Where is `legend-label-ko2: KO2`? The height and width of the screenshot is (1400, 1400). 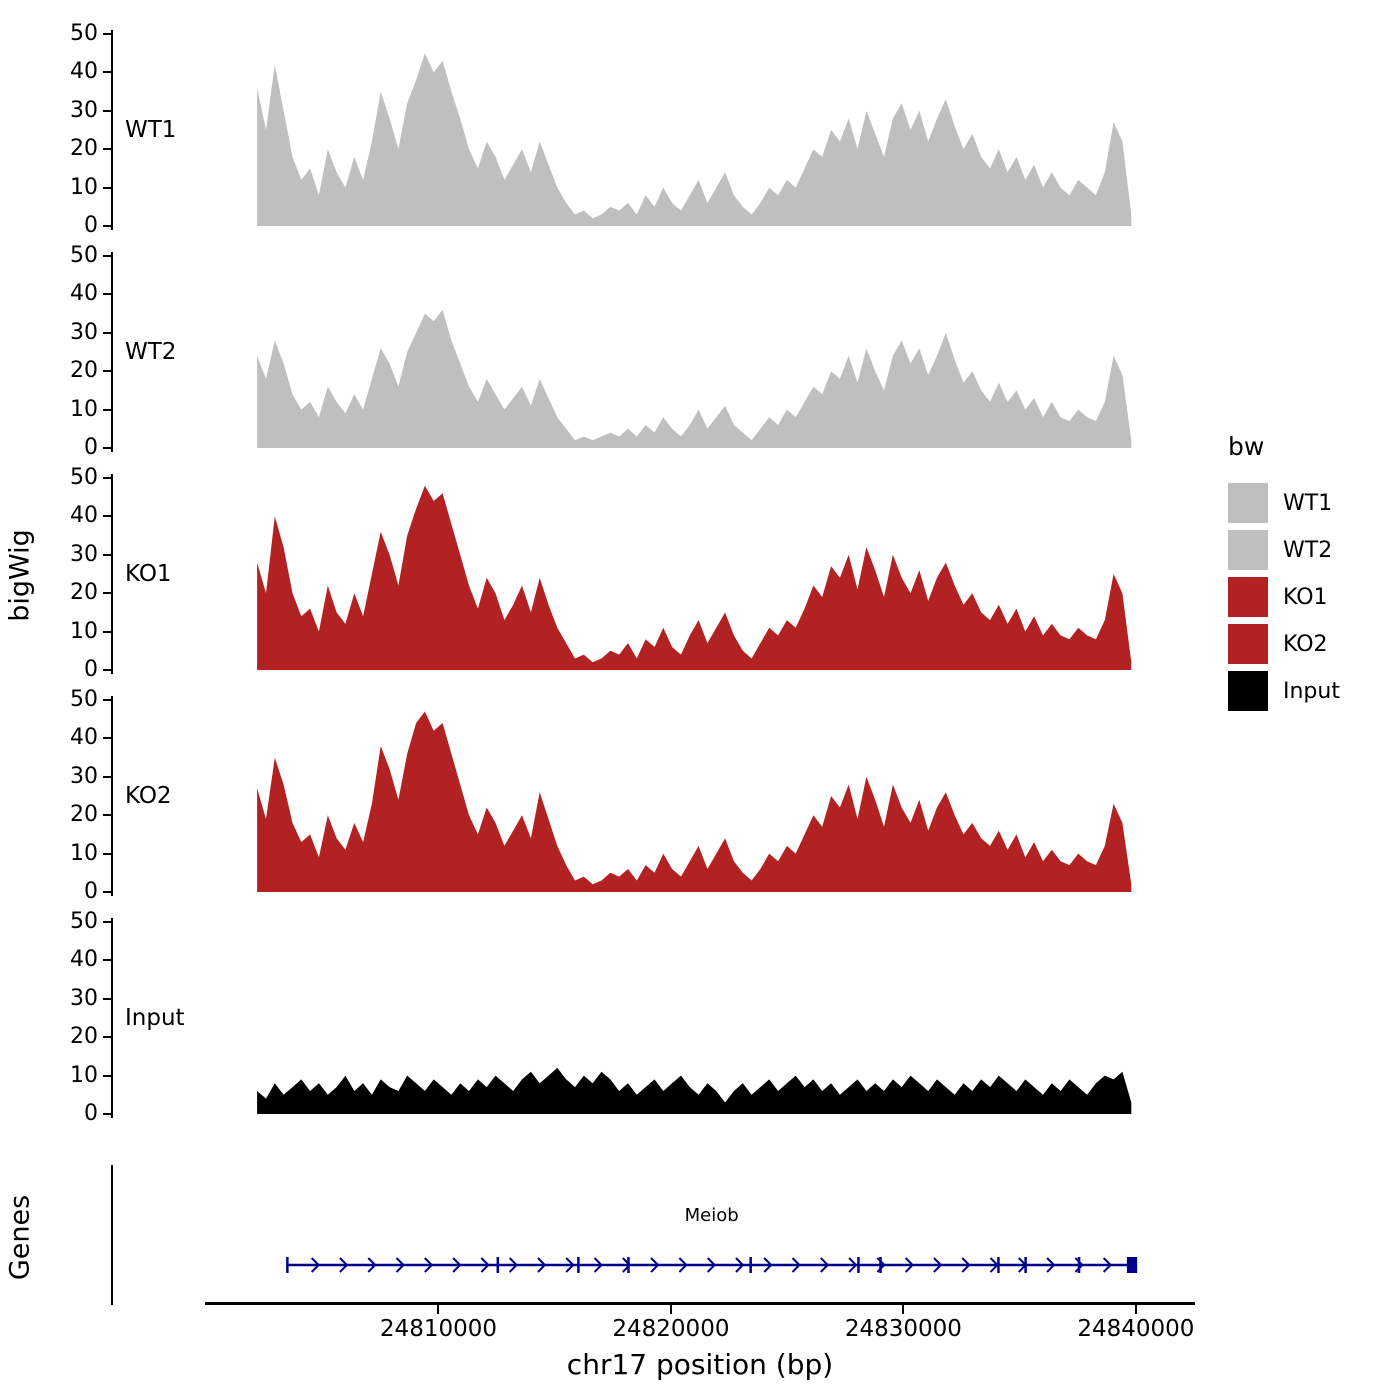
legend-label-ko2: KO2 is located at coordinates (1305, 644).